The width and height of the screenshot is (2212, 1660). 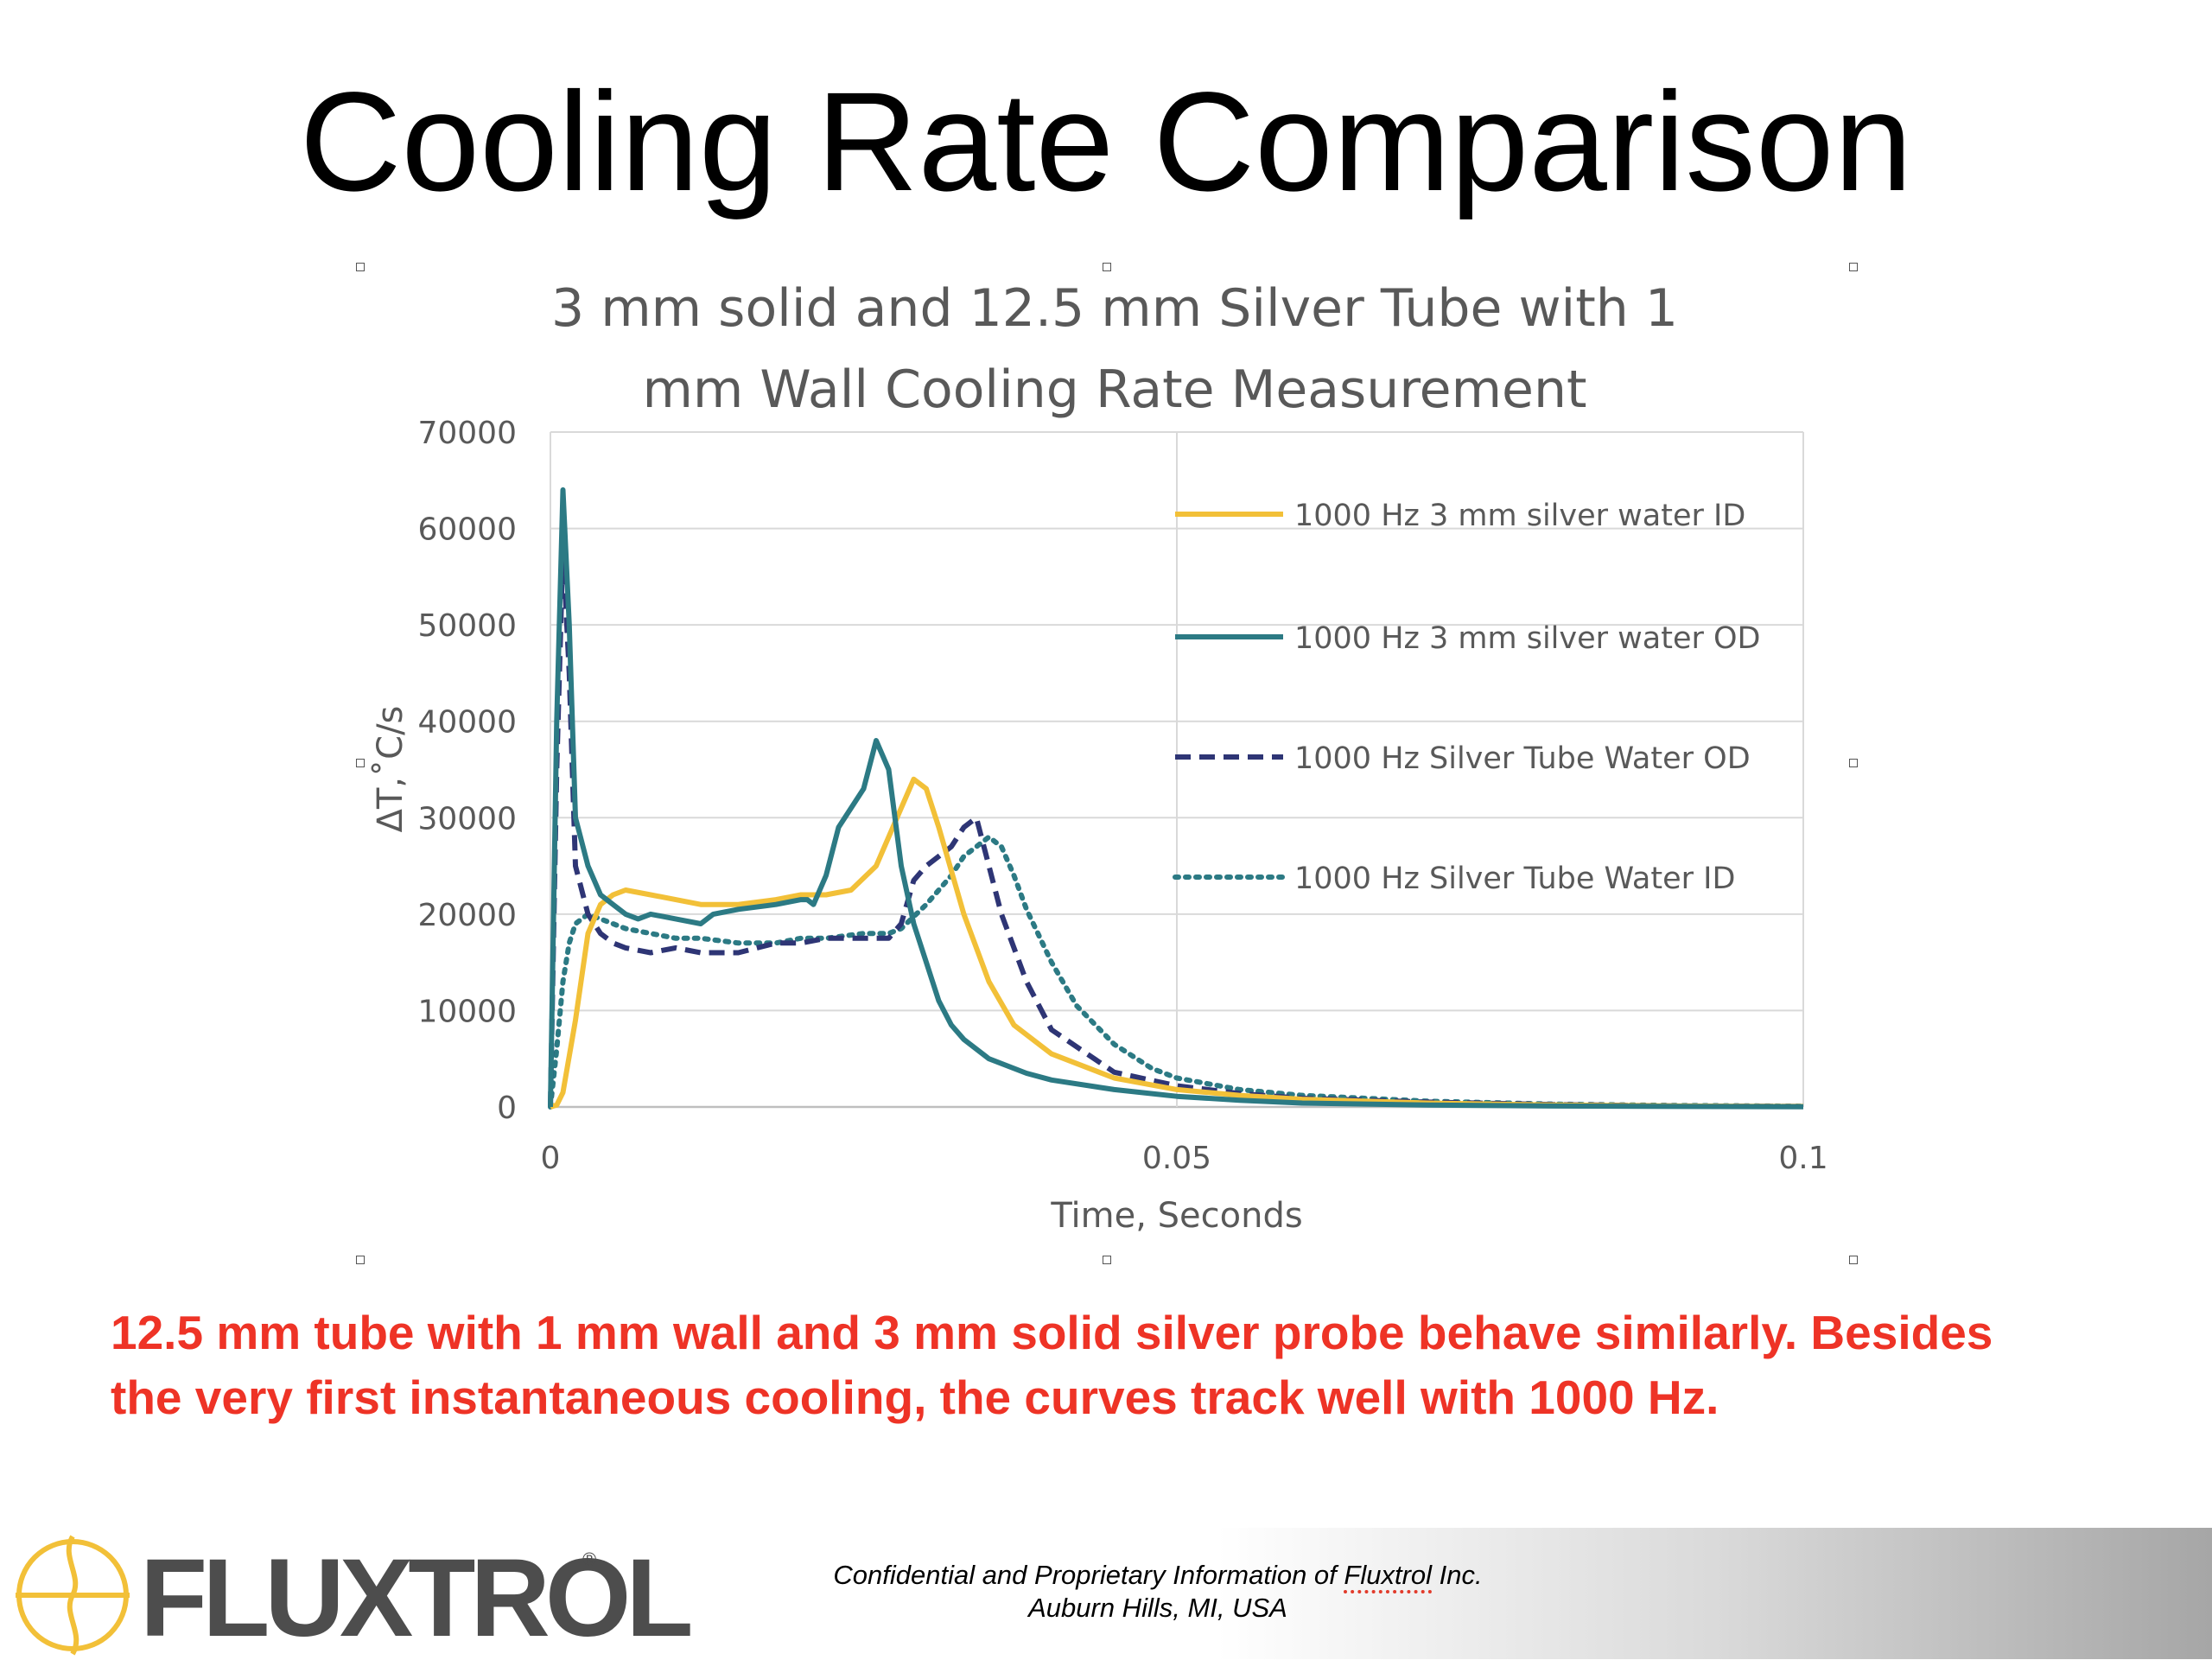 What do you see at coordinates (1854, 763) in the screenshot?
I see `resize-handle-middle-right` at bounding box center [1854, 763].